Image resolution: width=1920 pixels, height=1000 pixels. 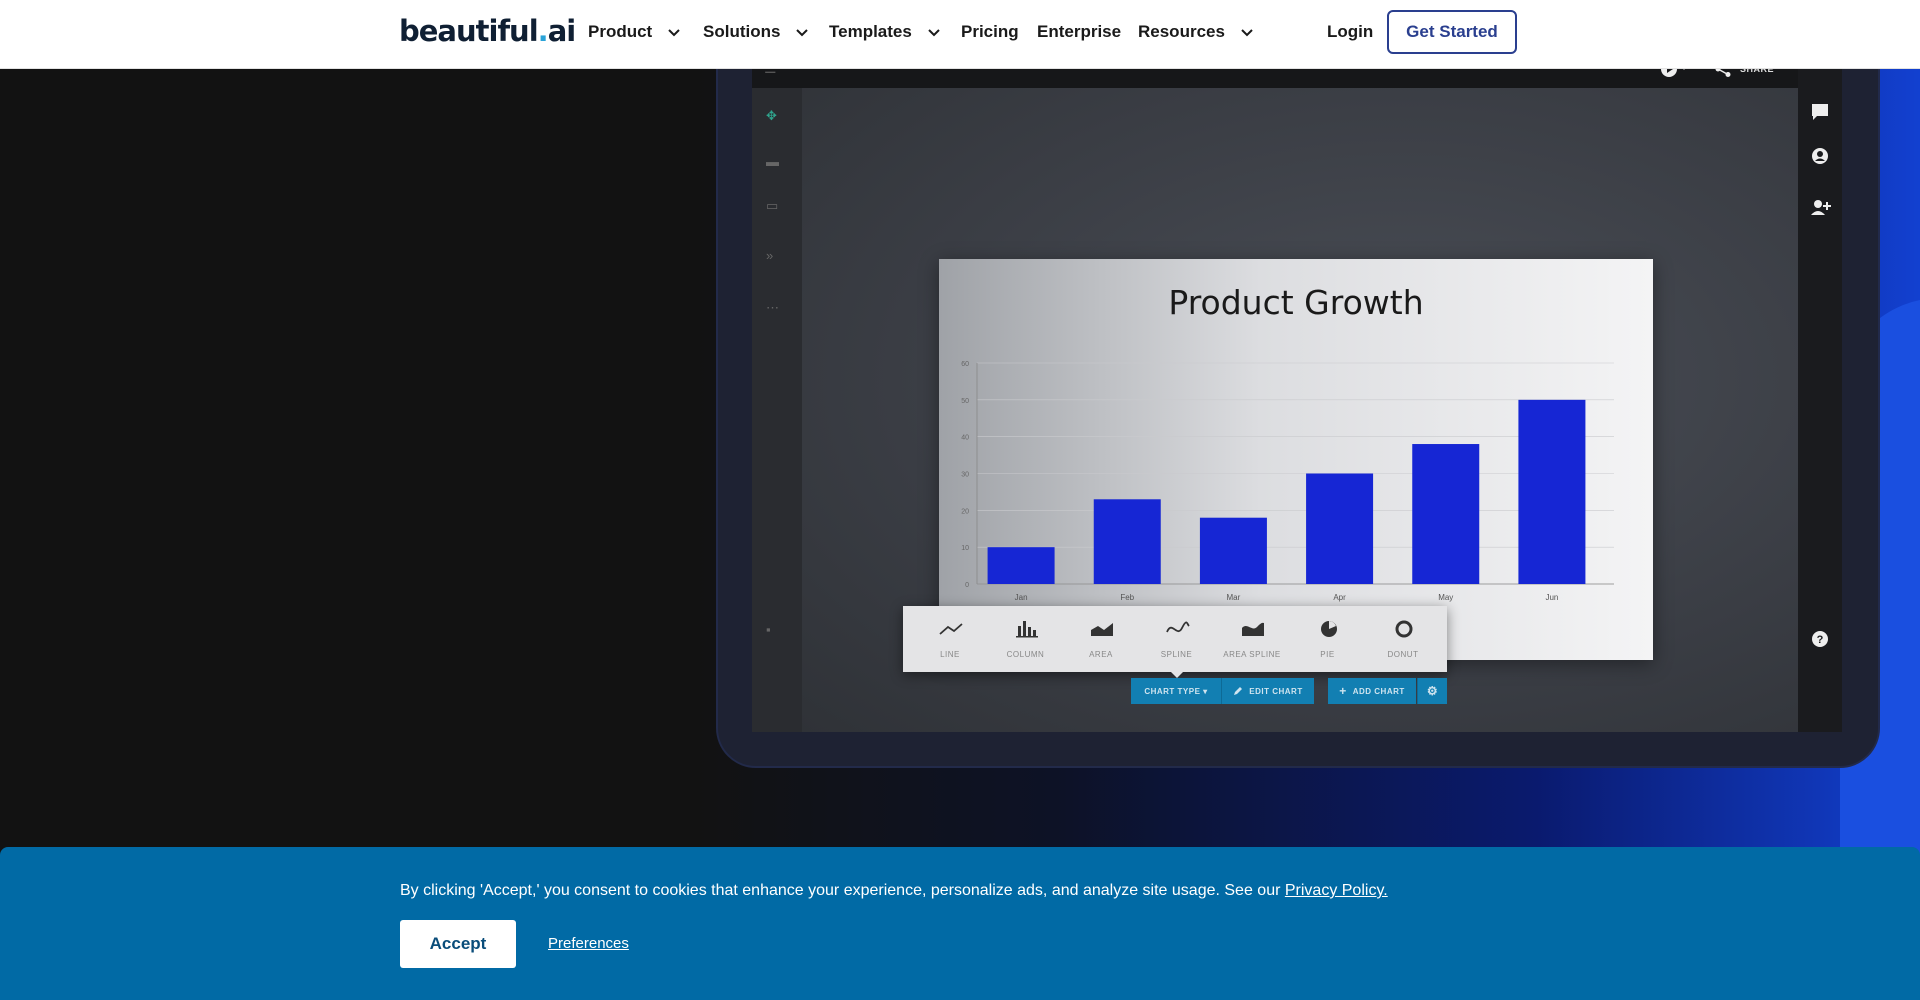 I want to click on get-started-button: Get Started, so click(x=1452, y=32).